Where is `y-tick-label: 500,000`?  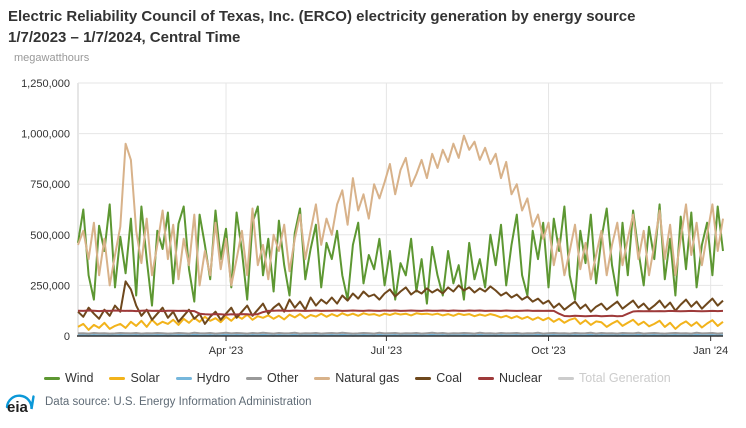 y-tick-label: 500,000 is located at coordinates (50, 236).